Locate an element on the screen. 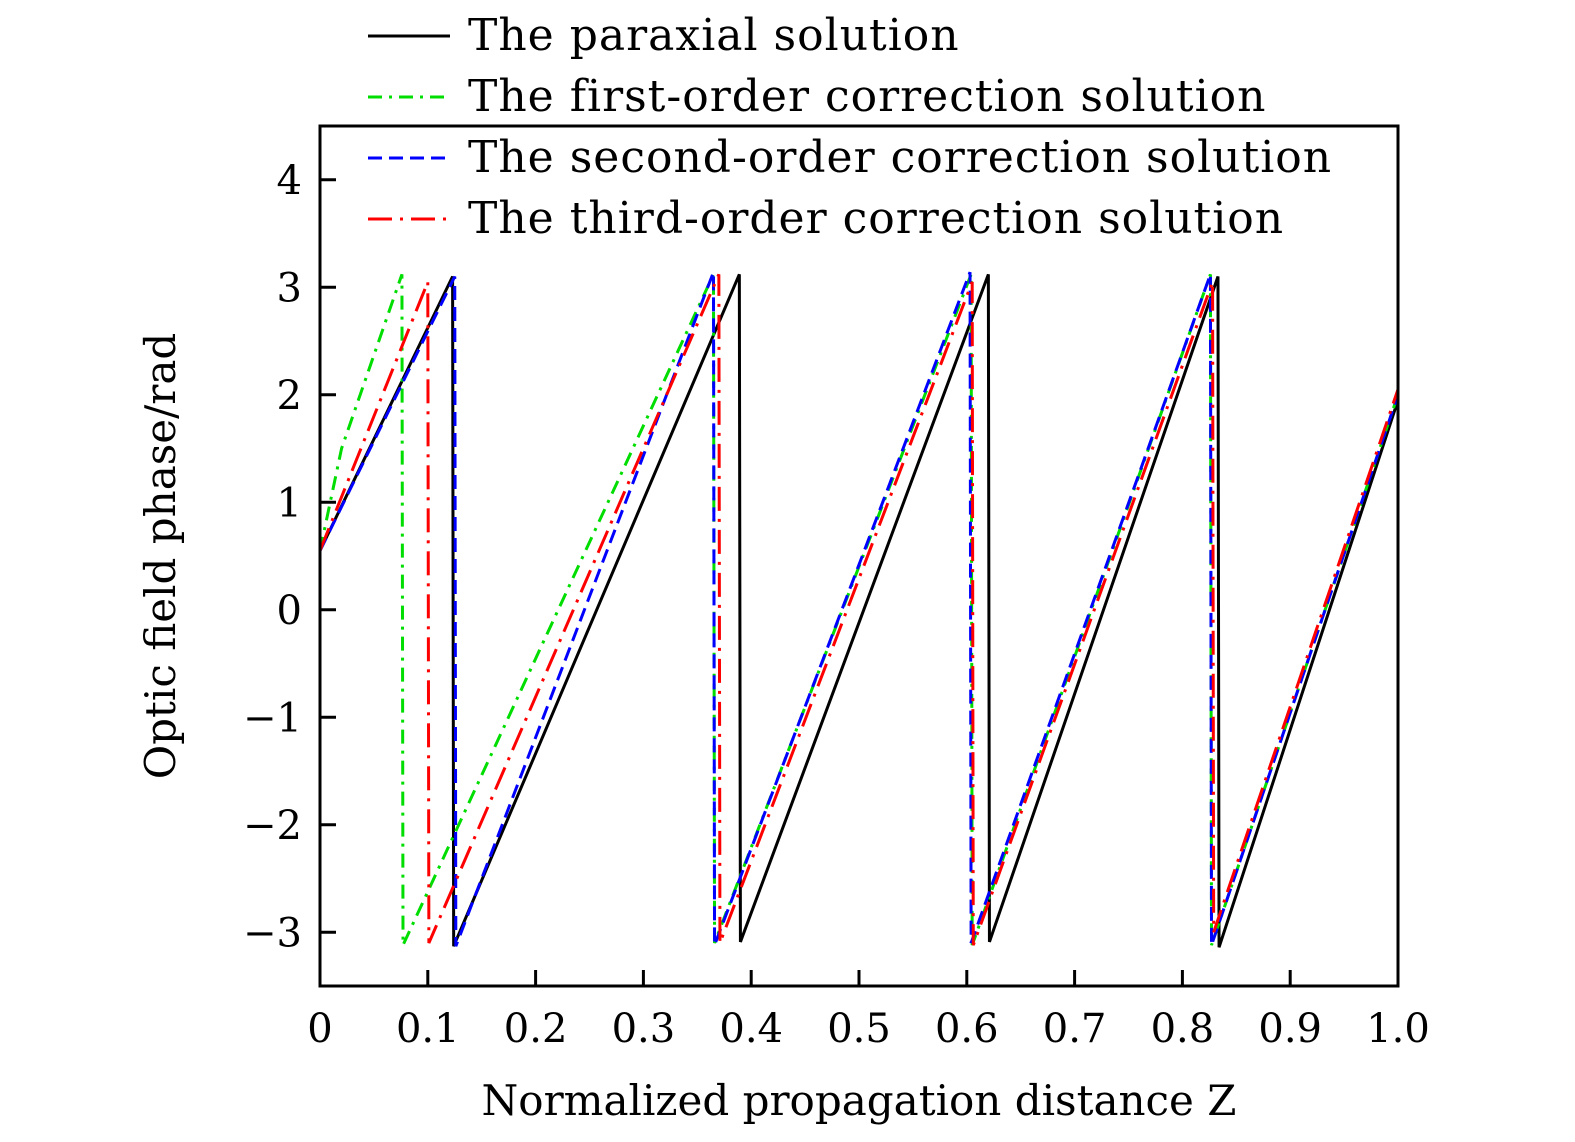 The height and width of the screenshot is (1142, 1575). legend-label: The second-order correction solution is located at coordinates (900, 157).